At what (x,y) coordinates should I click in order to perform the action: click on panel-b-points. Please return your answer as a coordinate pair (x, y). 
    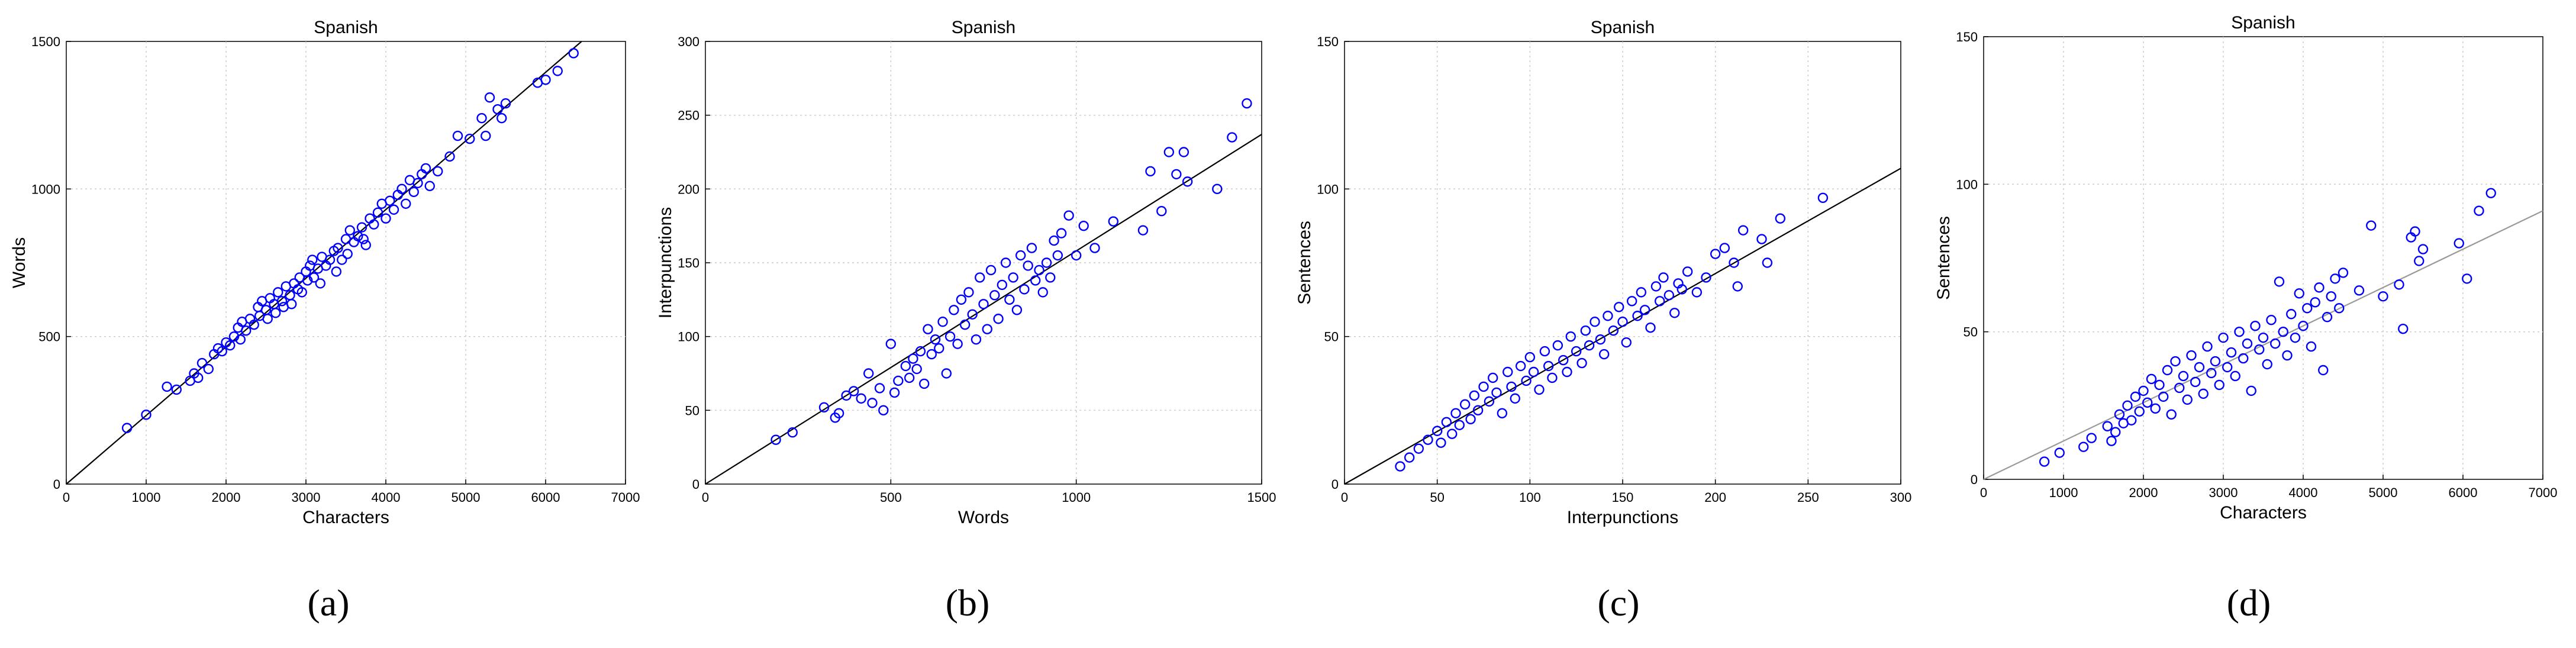
    Looking at the image, I should click on (1011, 271).